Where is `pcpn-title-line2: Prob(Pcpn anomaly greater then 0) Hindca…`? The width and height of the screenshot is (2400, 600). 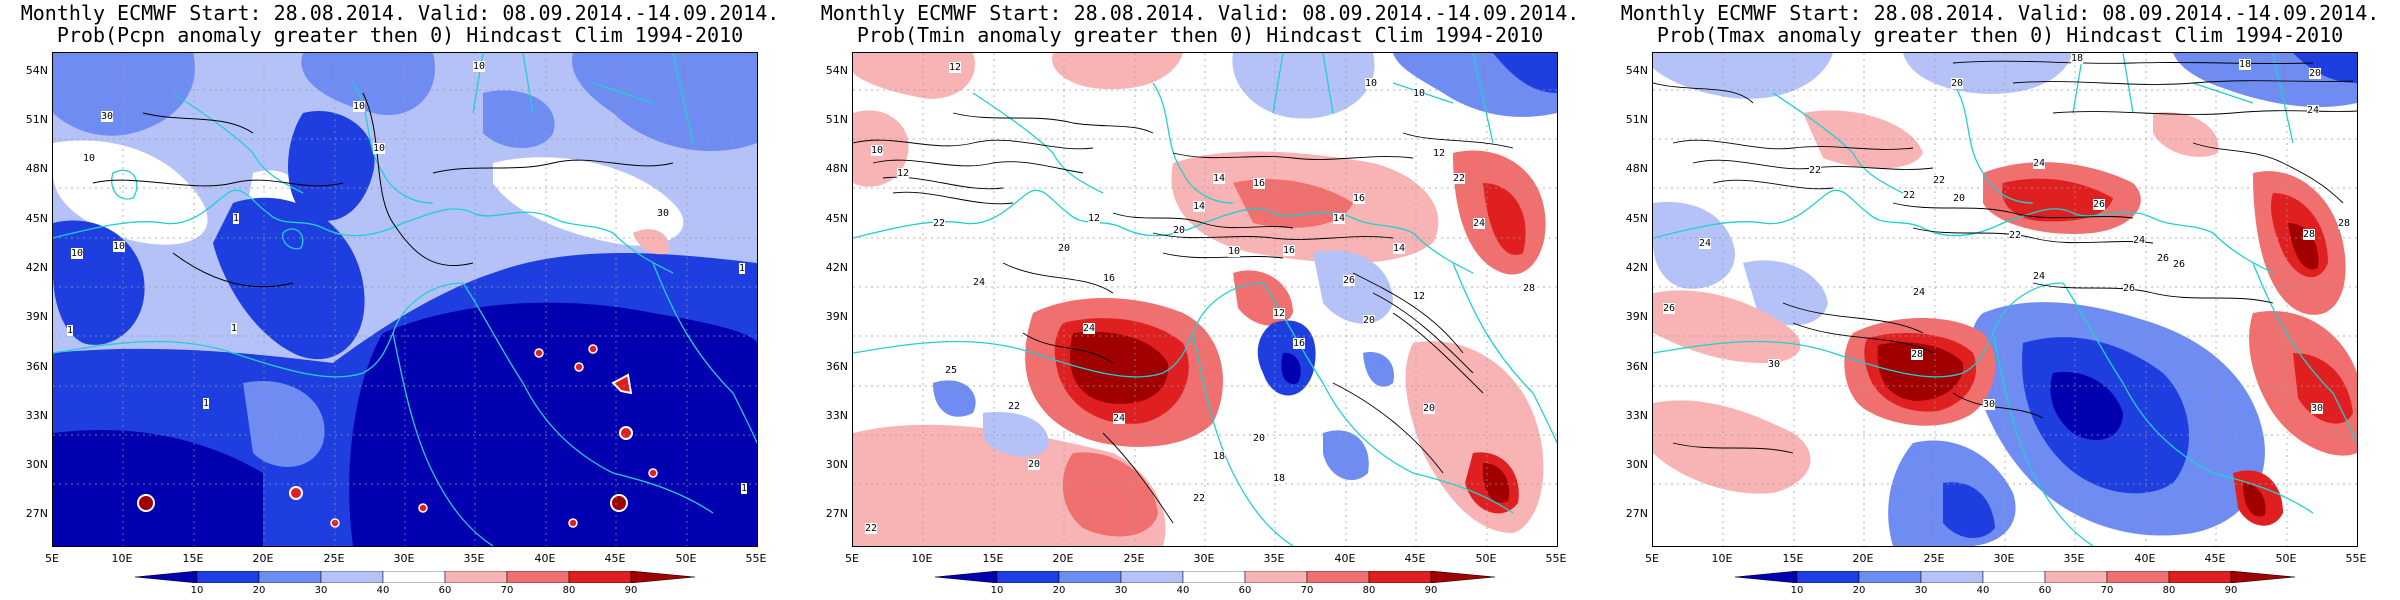 pcpn-title-line2: Prob(Pcpn anomaly greater then 0) Hindca… is located at coordinates (400, 35).